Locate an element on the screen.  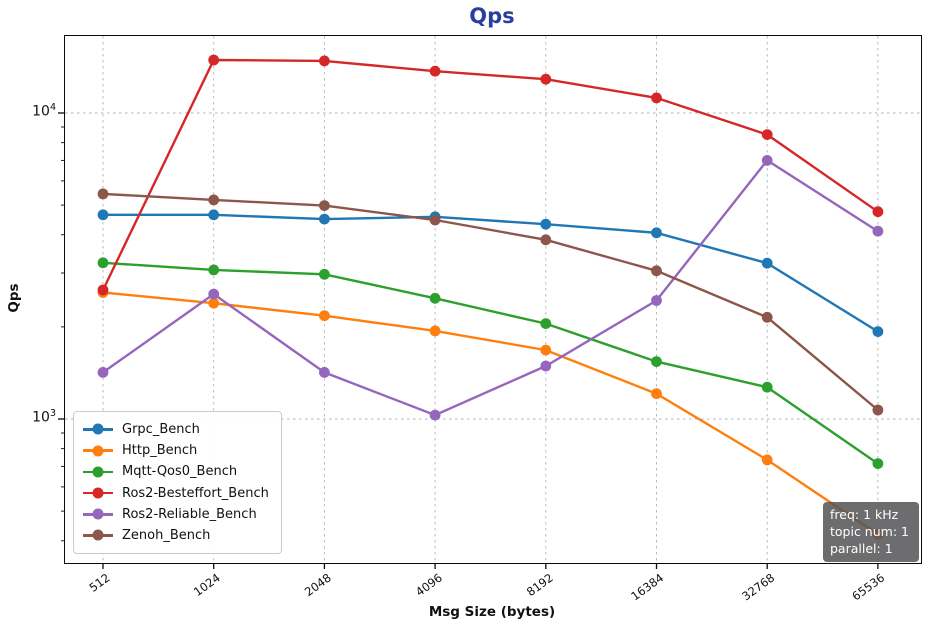
legend-label: Mqtt-Qos0_Bench is located at coordinates (180, 472).